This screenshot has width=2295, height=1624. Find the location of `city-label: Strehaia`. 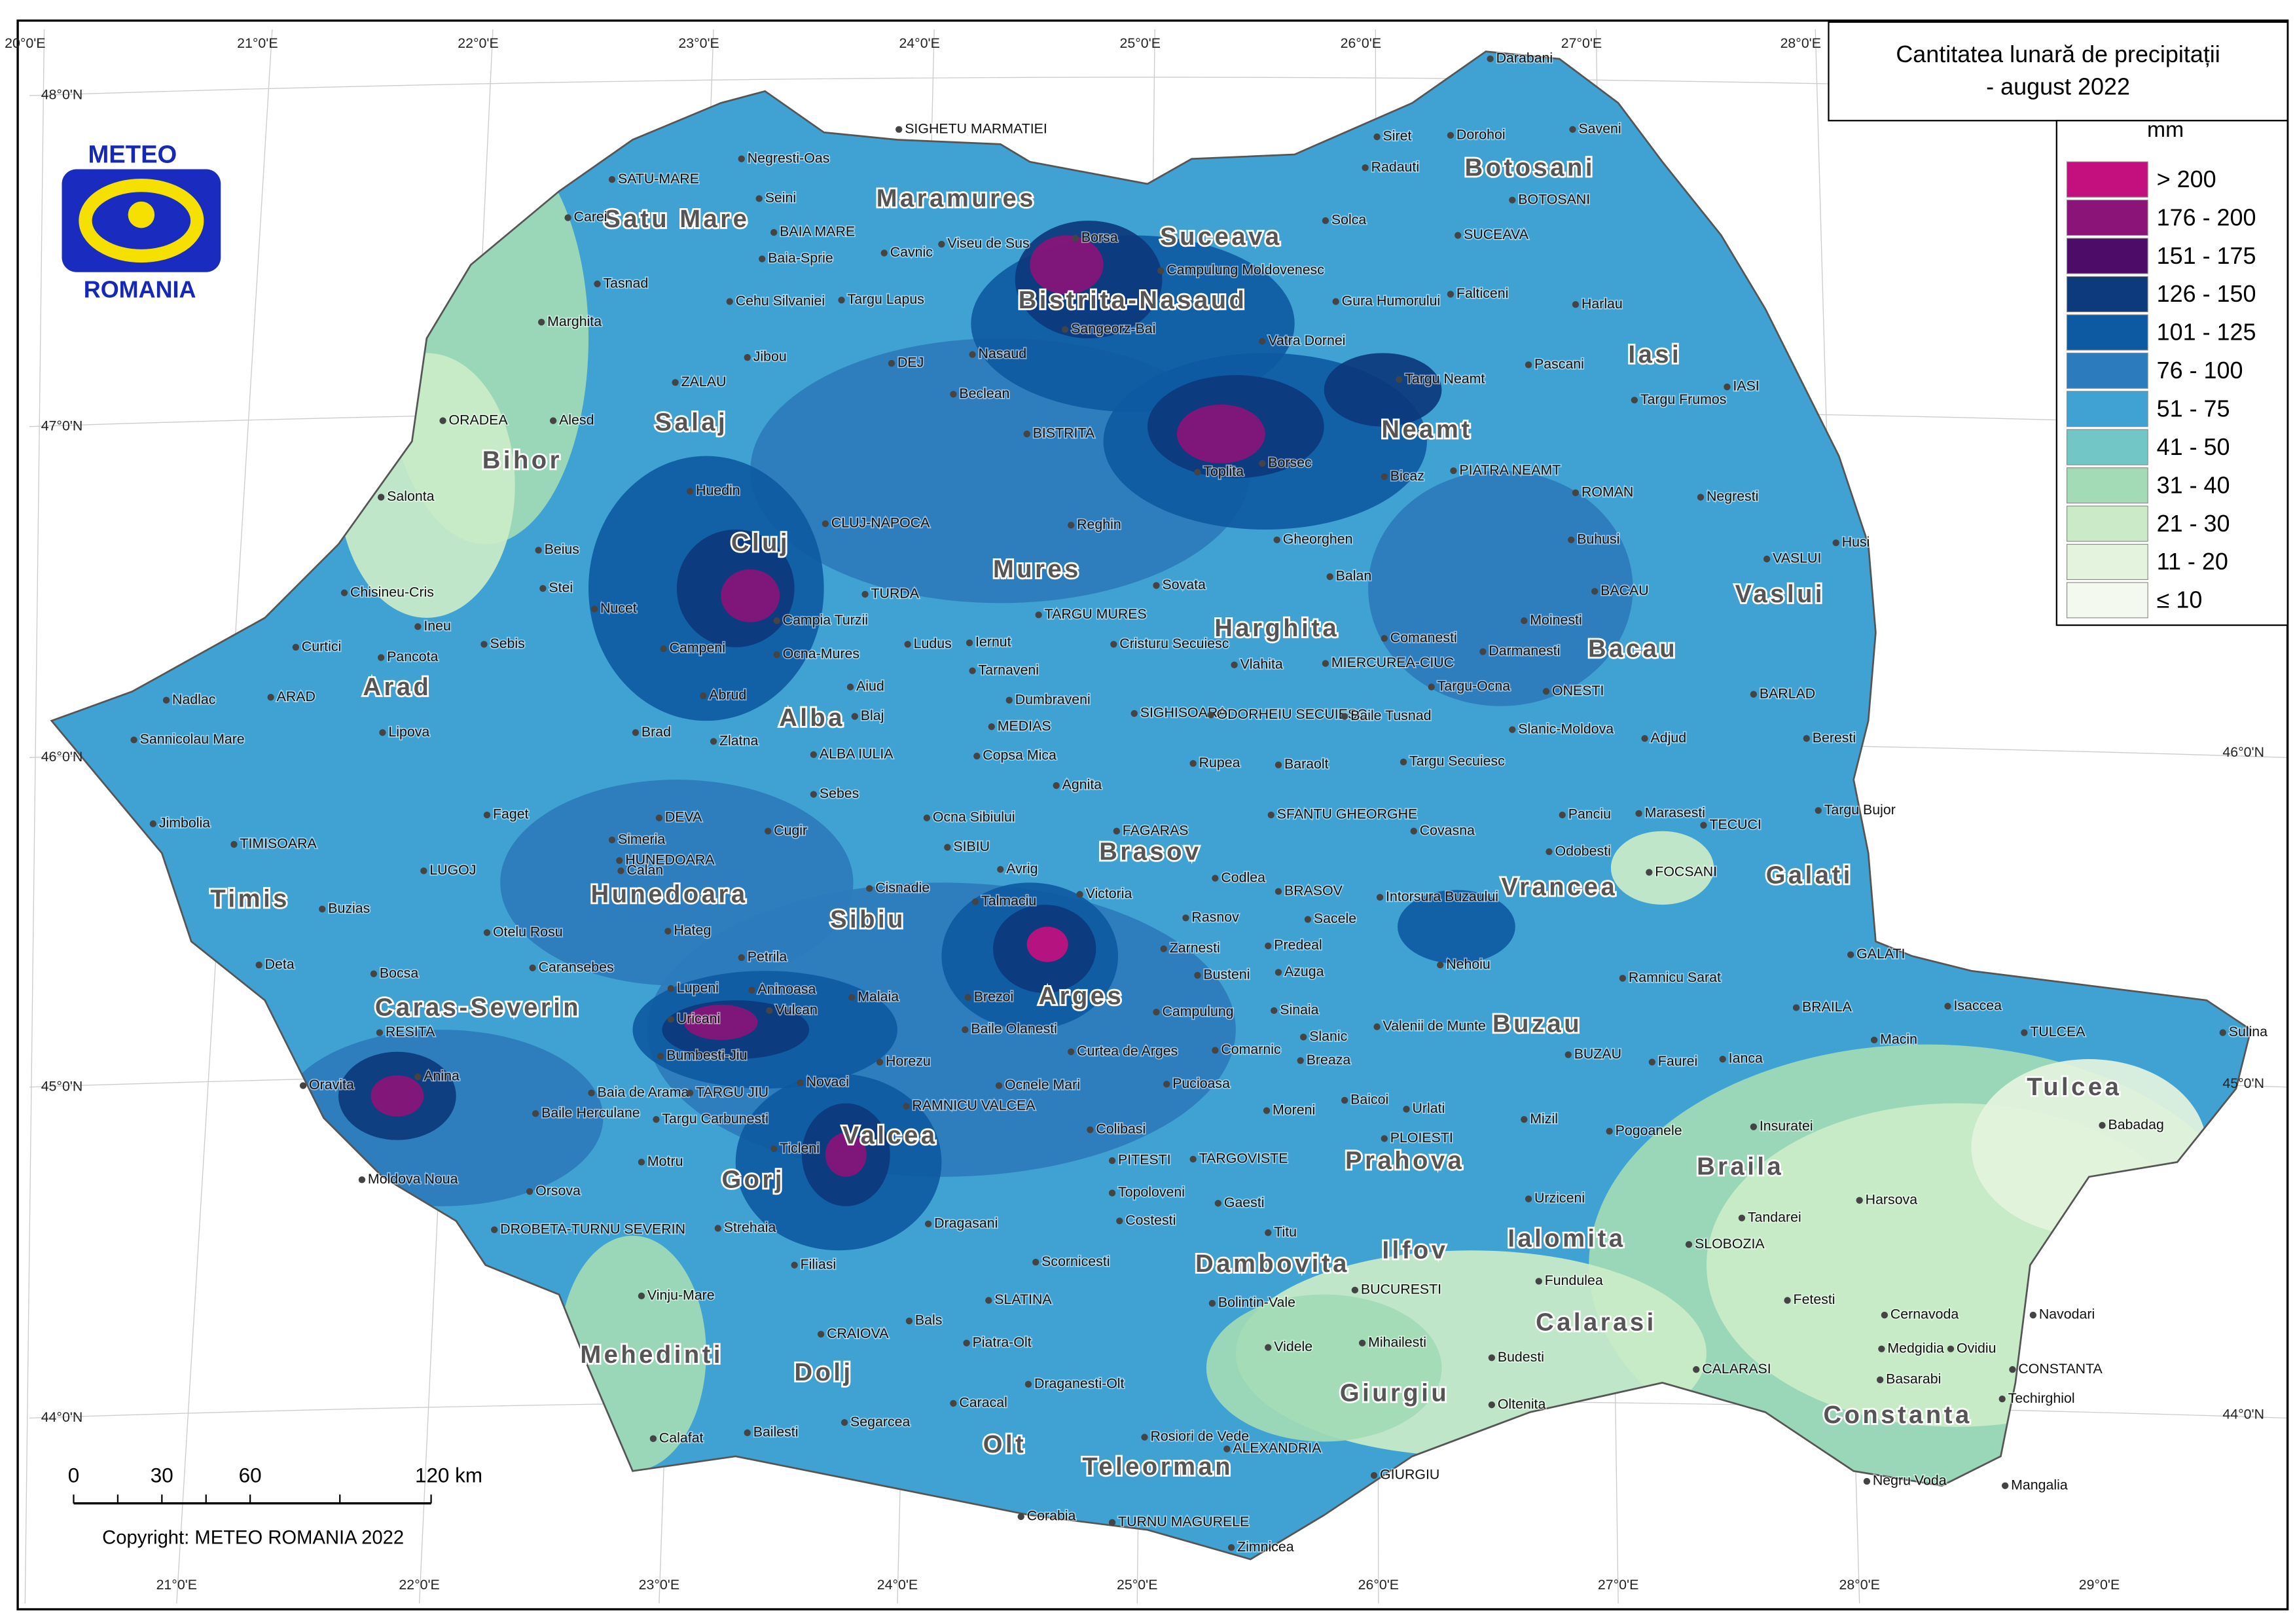

city-label: Strehaia is located at coordinates (750, 1227).